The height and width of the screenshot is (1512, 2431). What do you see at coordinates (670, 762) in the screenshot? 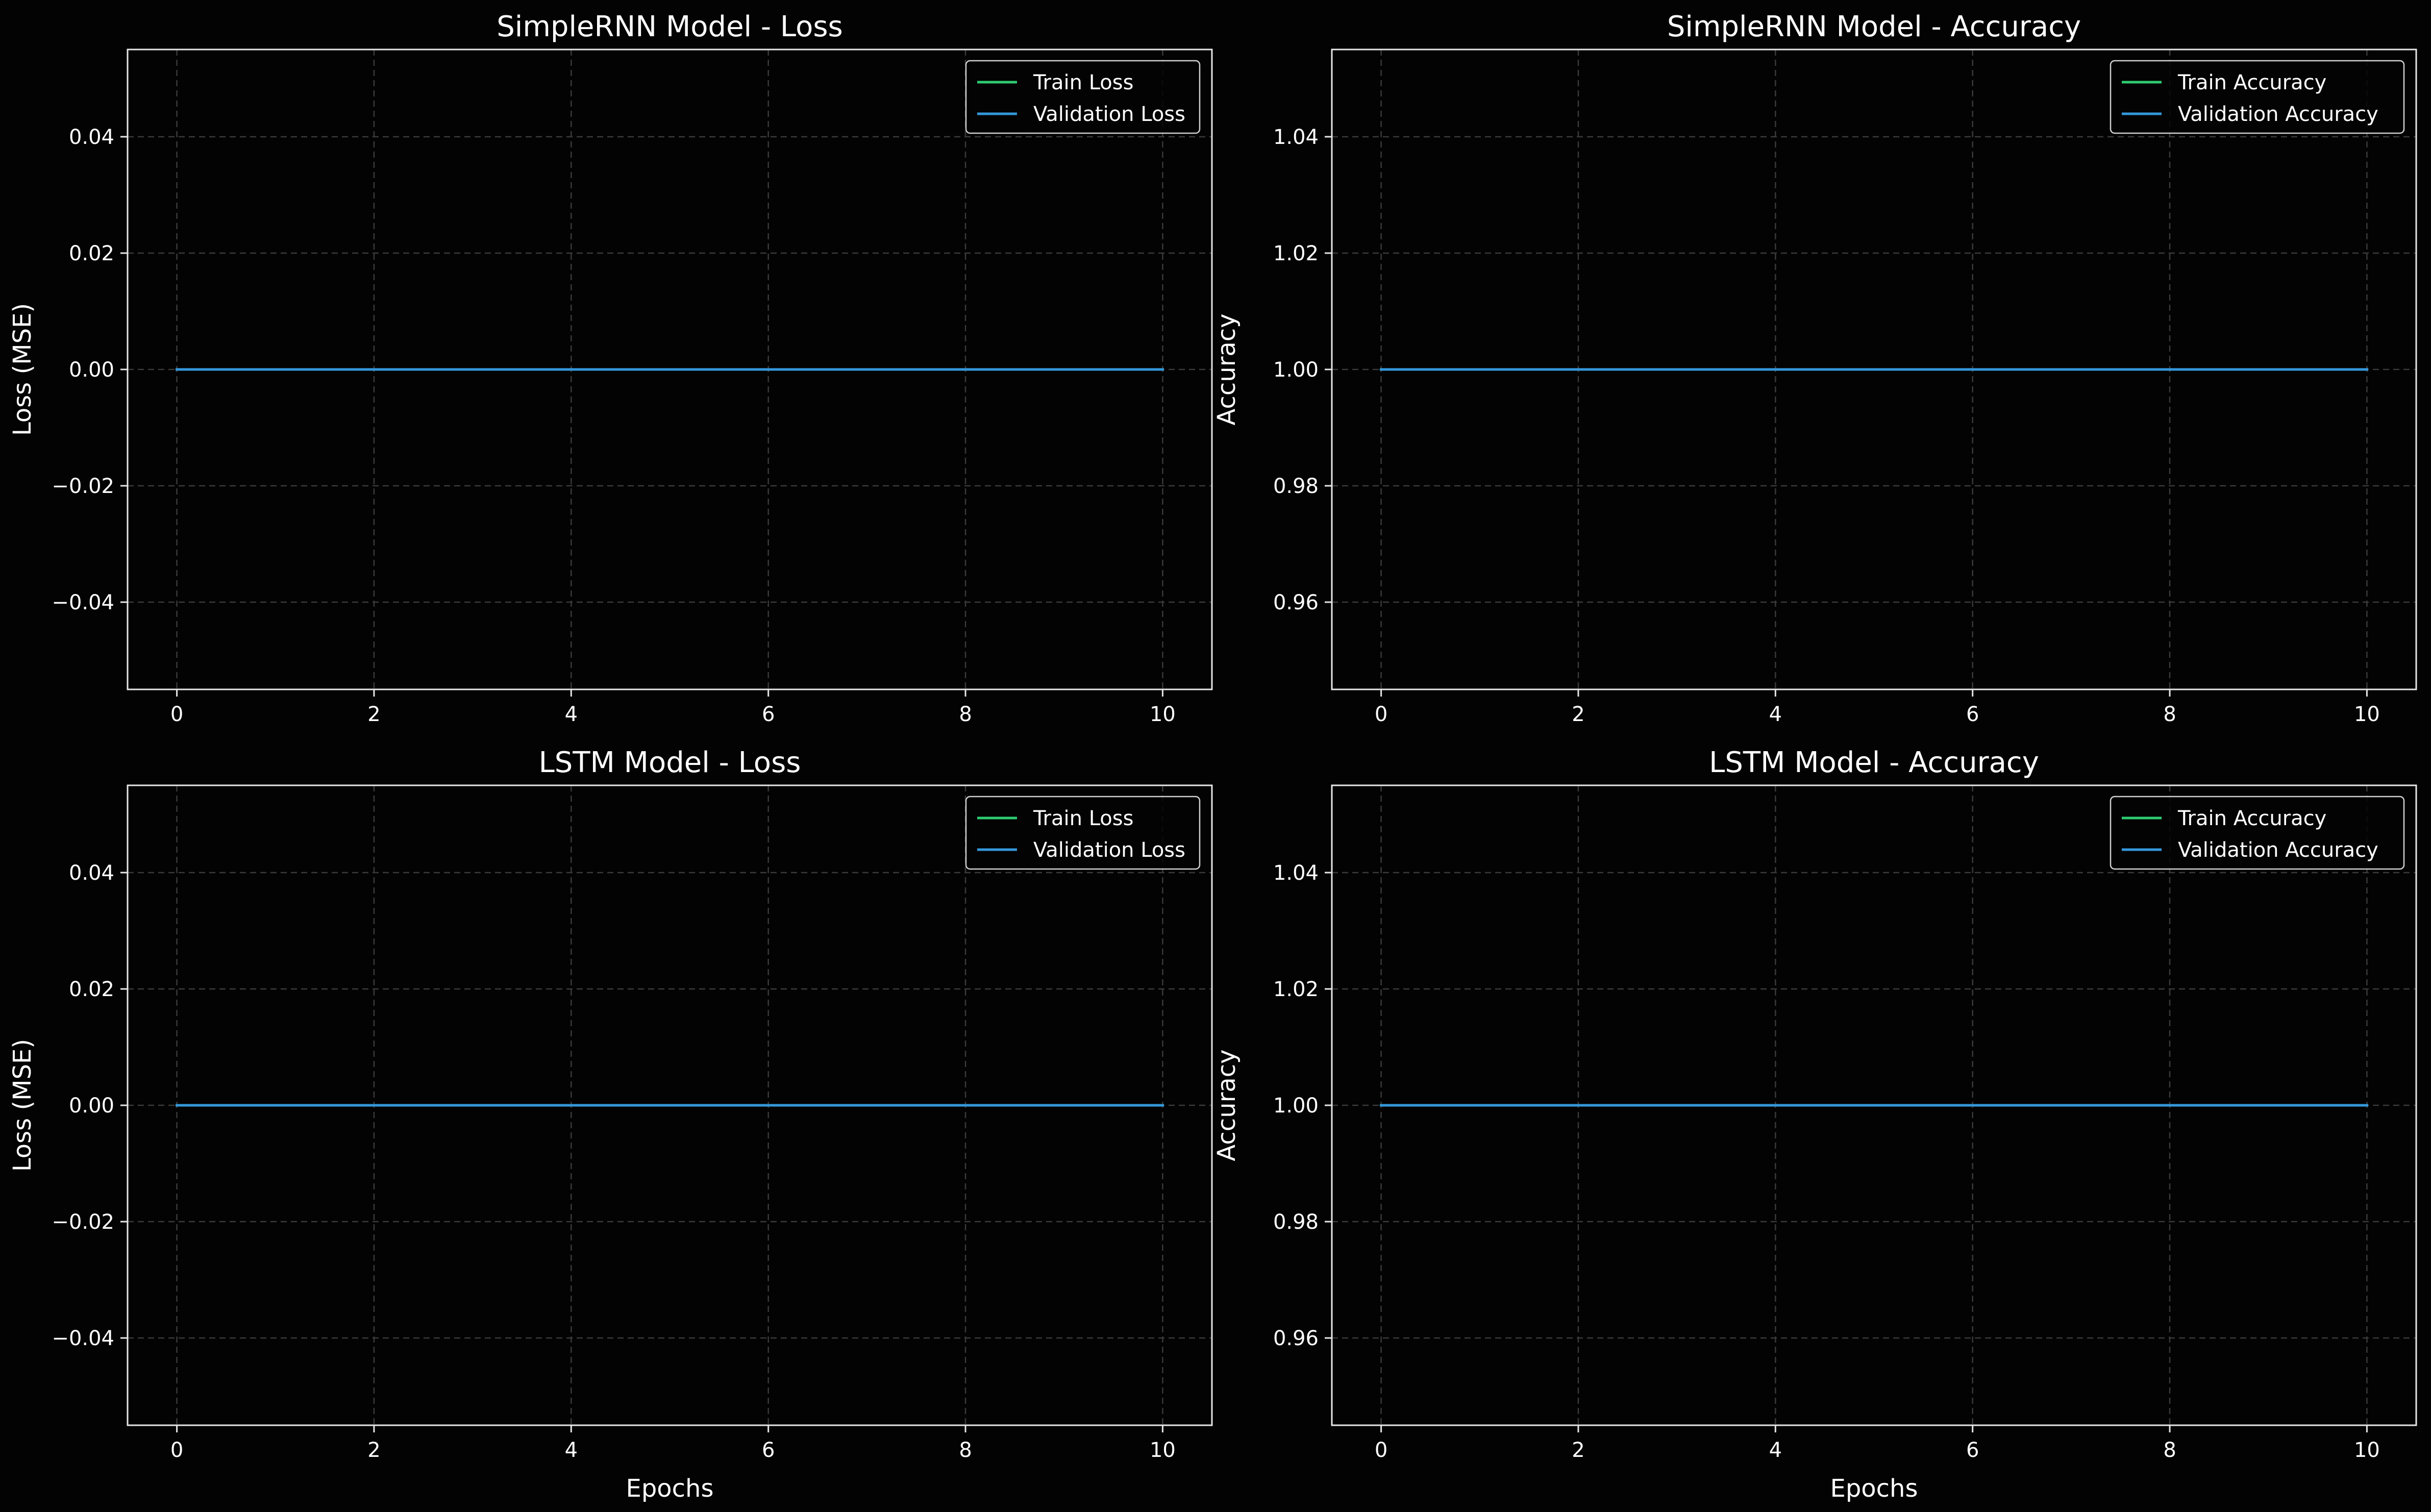
I see `chart-title: LSTM Model - Loss` at bounding box center [670, 762].